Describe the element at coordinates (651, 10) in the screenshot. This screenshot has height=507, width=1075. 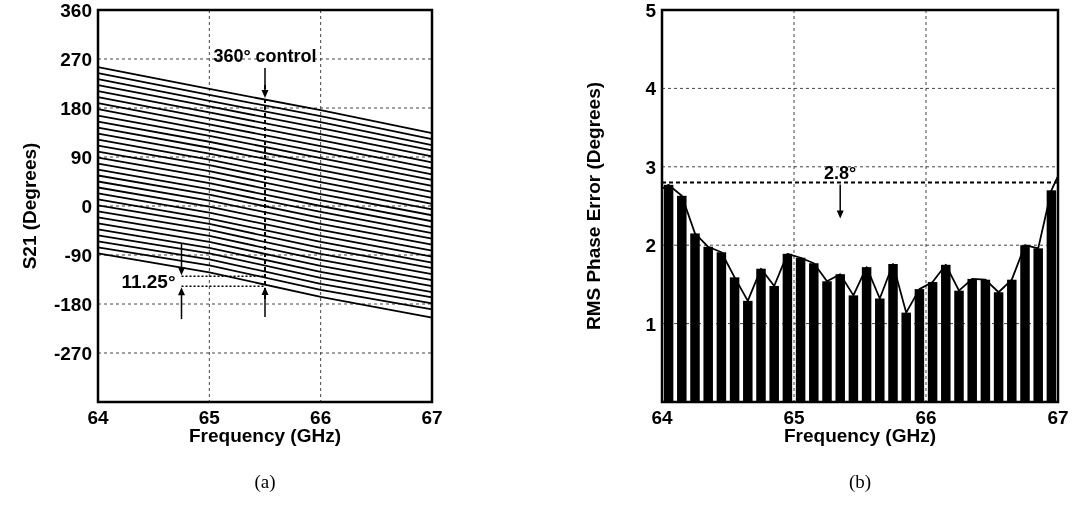
I see `y-tick-label: 5` at that location.